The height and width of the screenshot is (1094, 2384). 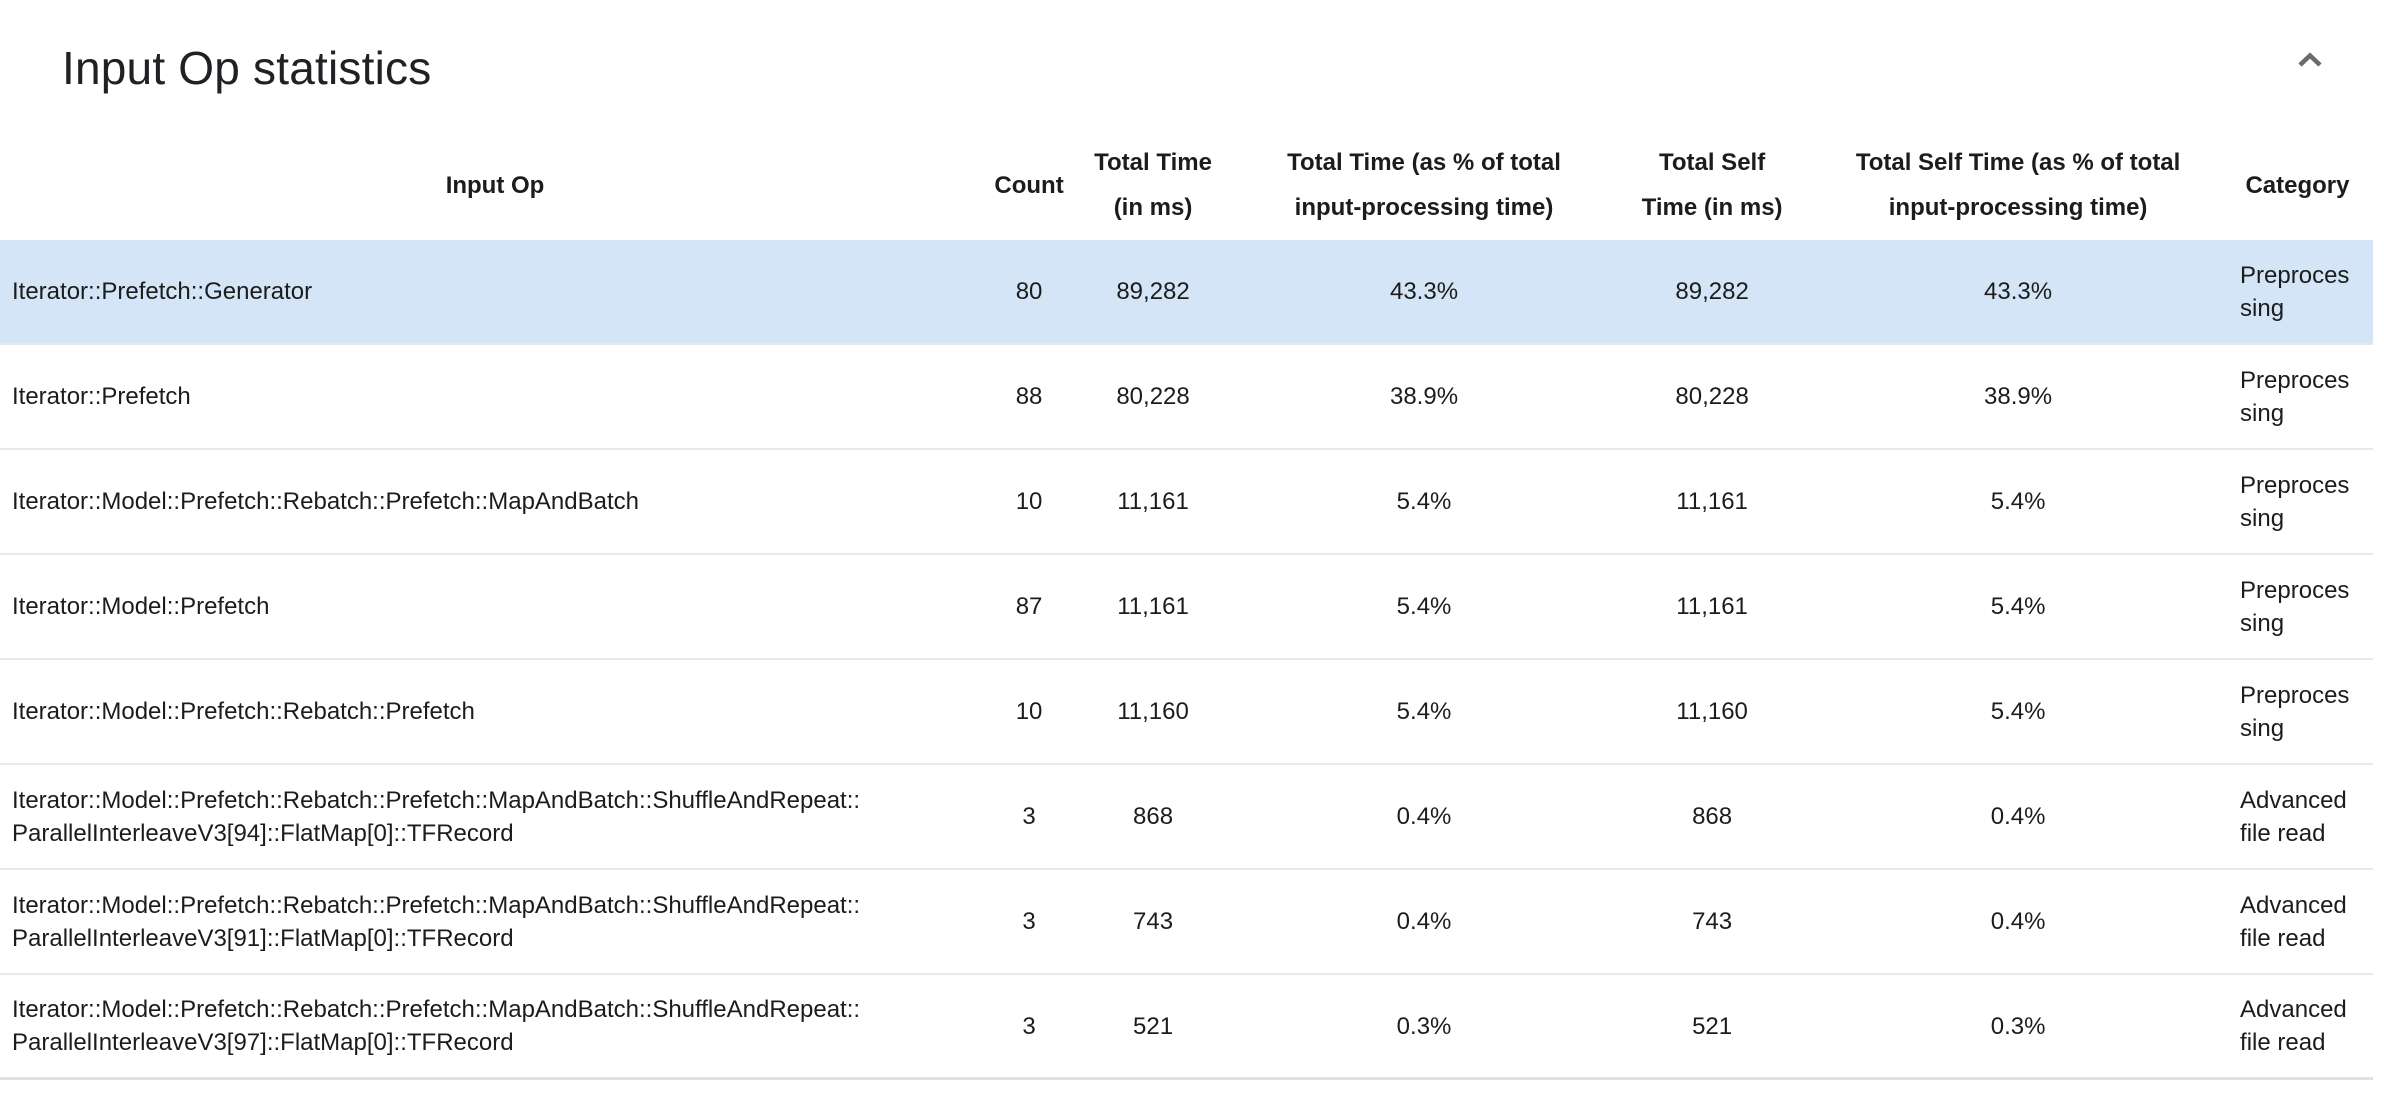 What do you see at coordinates (1712, 291) in the screenshot?
I see `cell-total-self-time: 89,282` at bounding box center [1712, 291].